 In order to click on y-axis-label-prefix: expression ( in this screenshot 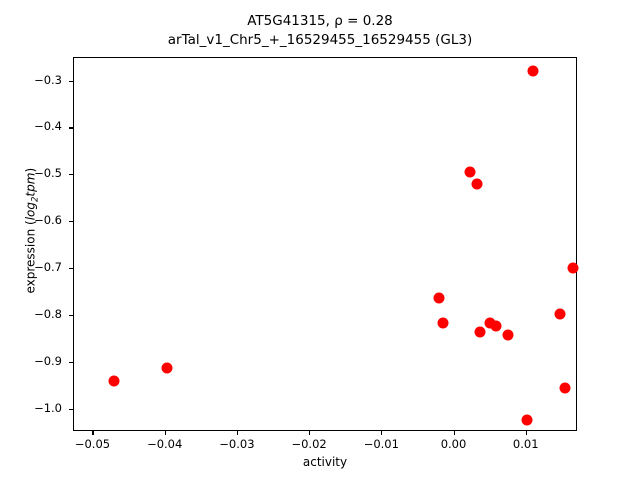, I will do `click(30, 257)`.